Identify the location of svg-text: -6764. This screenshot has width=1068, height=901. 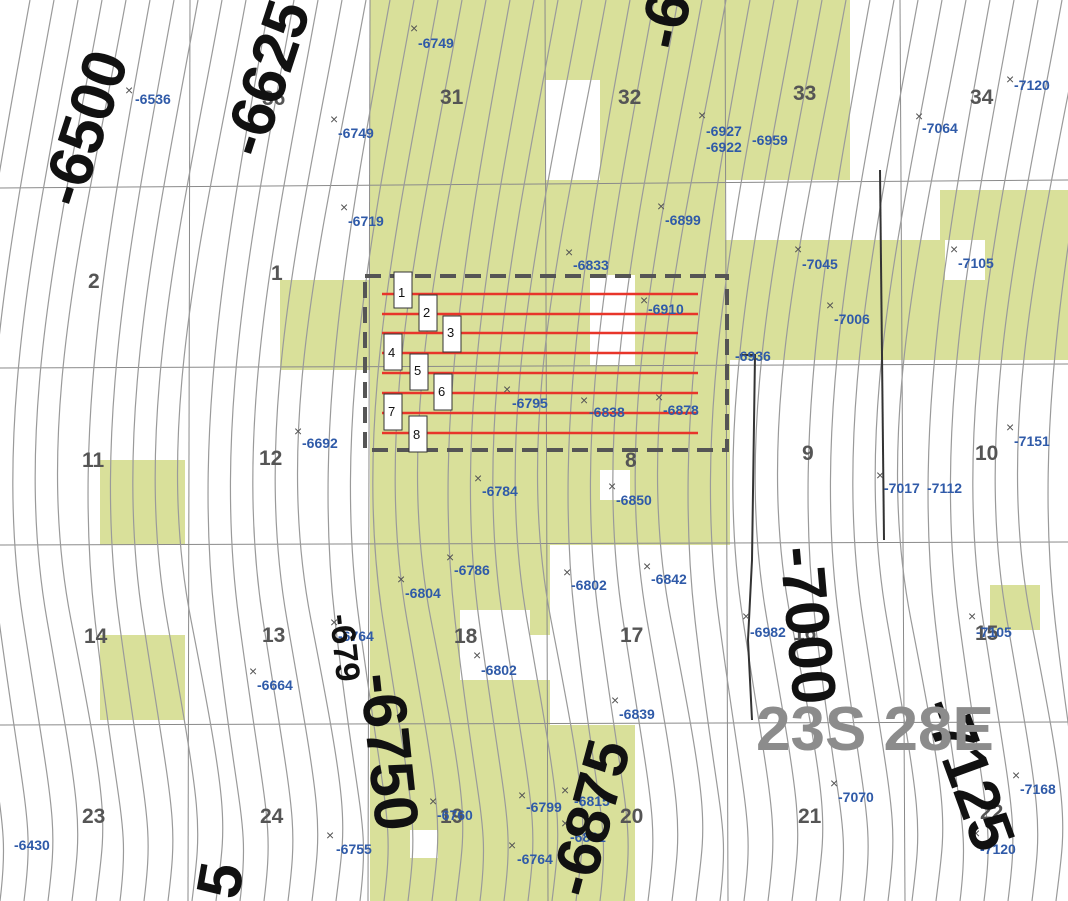
(535, 859).